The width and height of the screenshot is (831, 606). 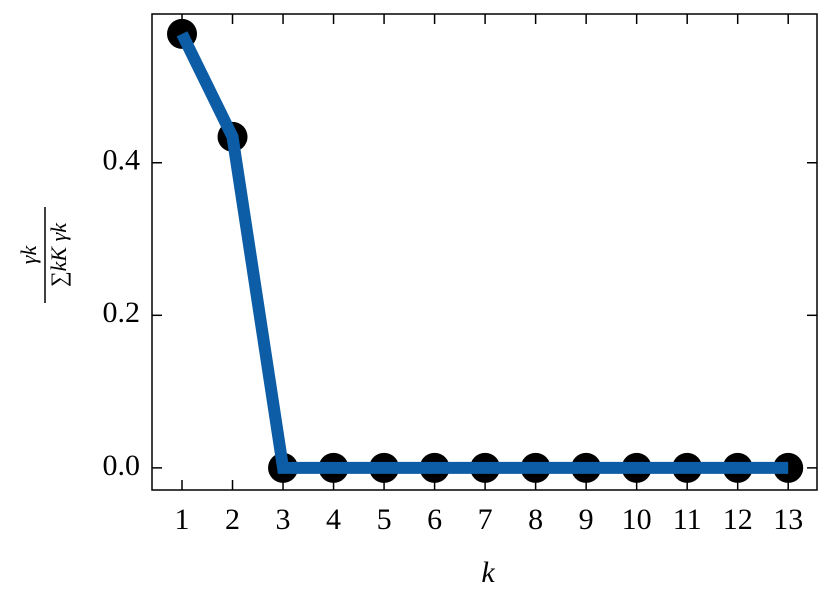 I want to click on y-label-numerator: γk, so click(x=28, y=255).